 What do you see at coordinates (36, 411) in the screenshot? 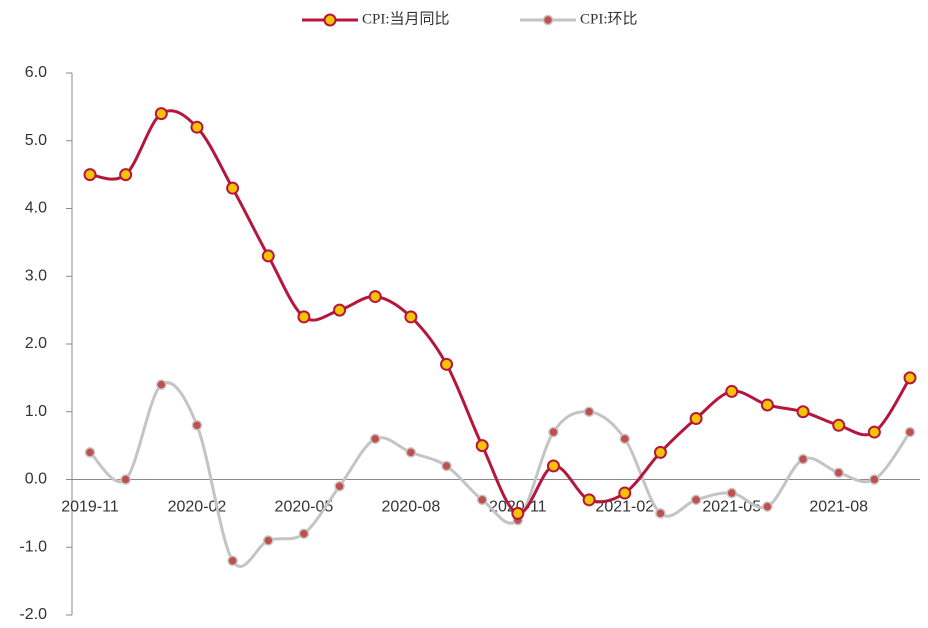
I see `y-tick-label: 1.0` at bounding box center [36, 411].